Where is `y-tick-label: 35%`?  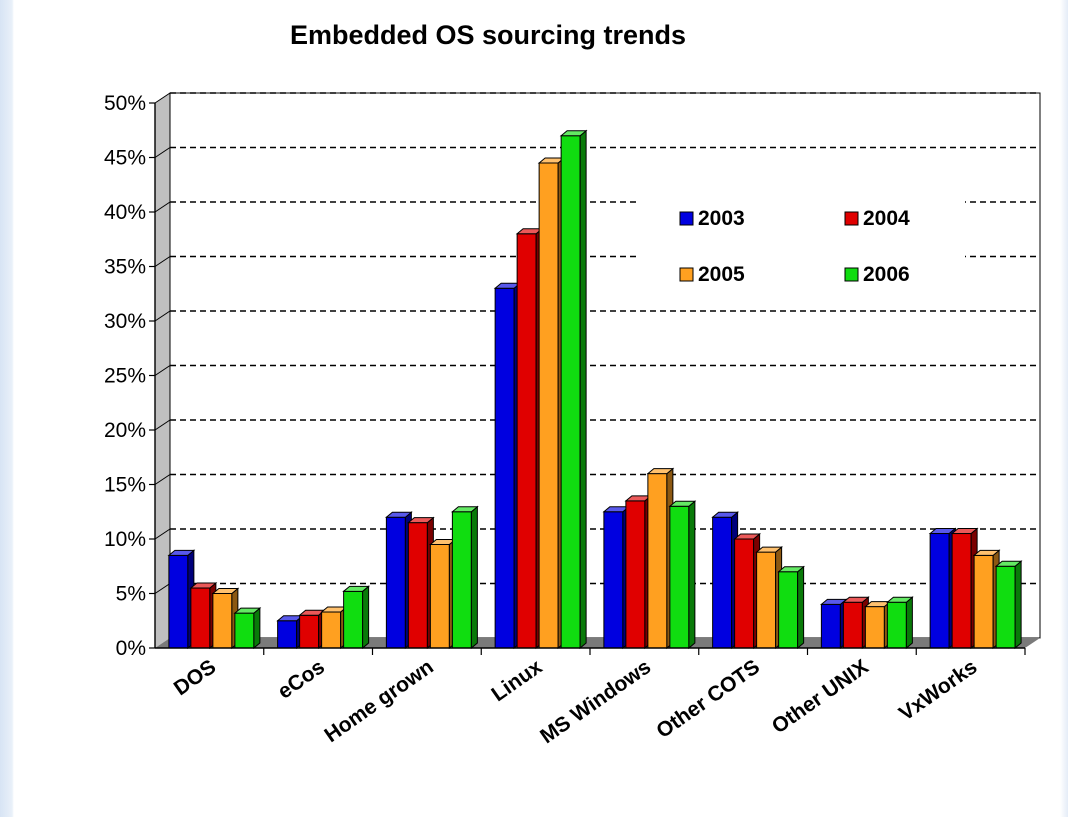 y-tick-label: 35% is located at coordinates (125, 267).